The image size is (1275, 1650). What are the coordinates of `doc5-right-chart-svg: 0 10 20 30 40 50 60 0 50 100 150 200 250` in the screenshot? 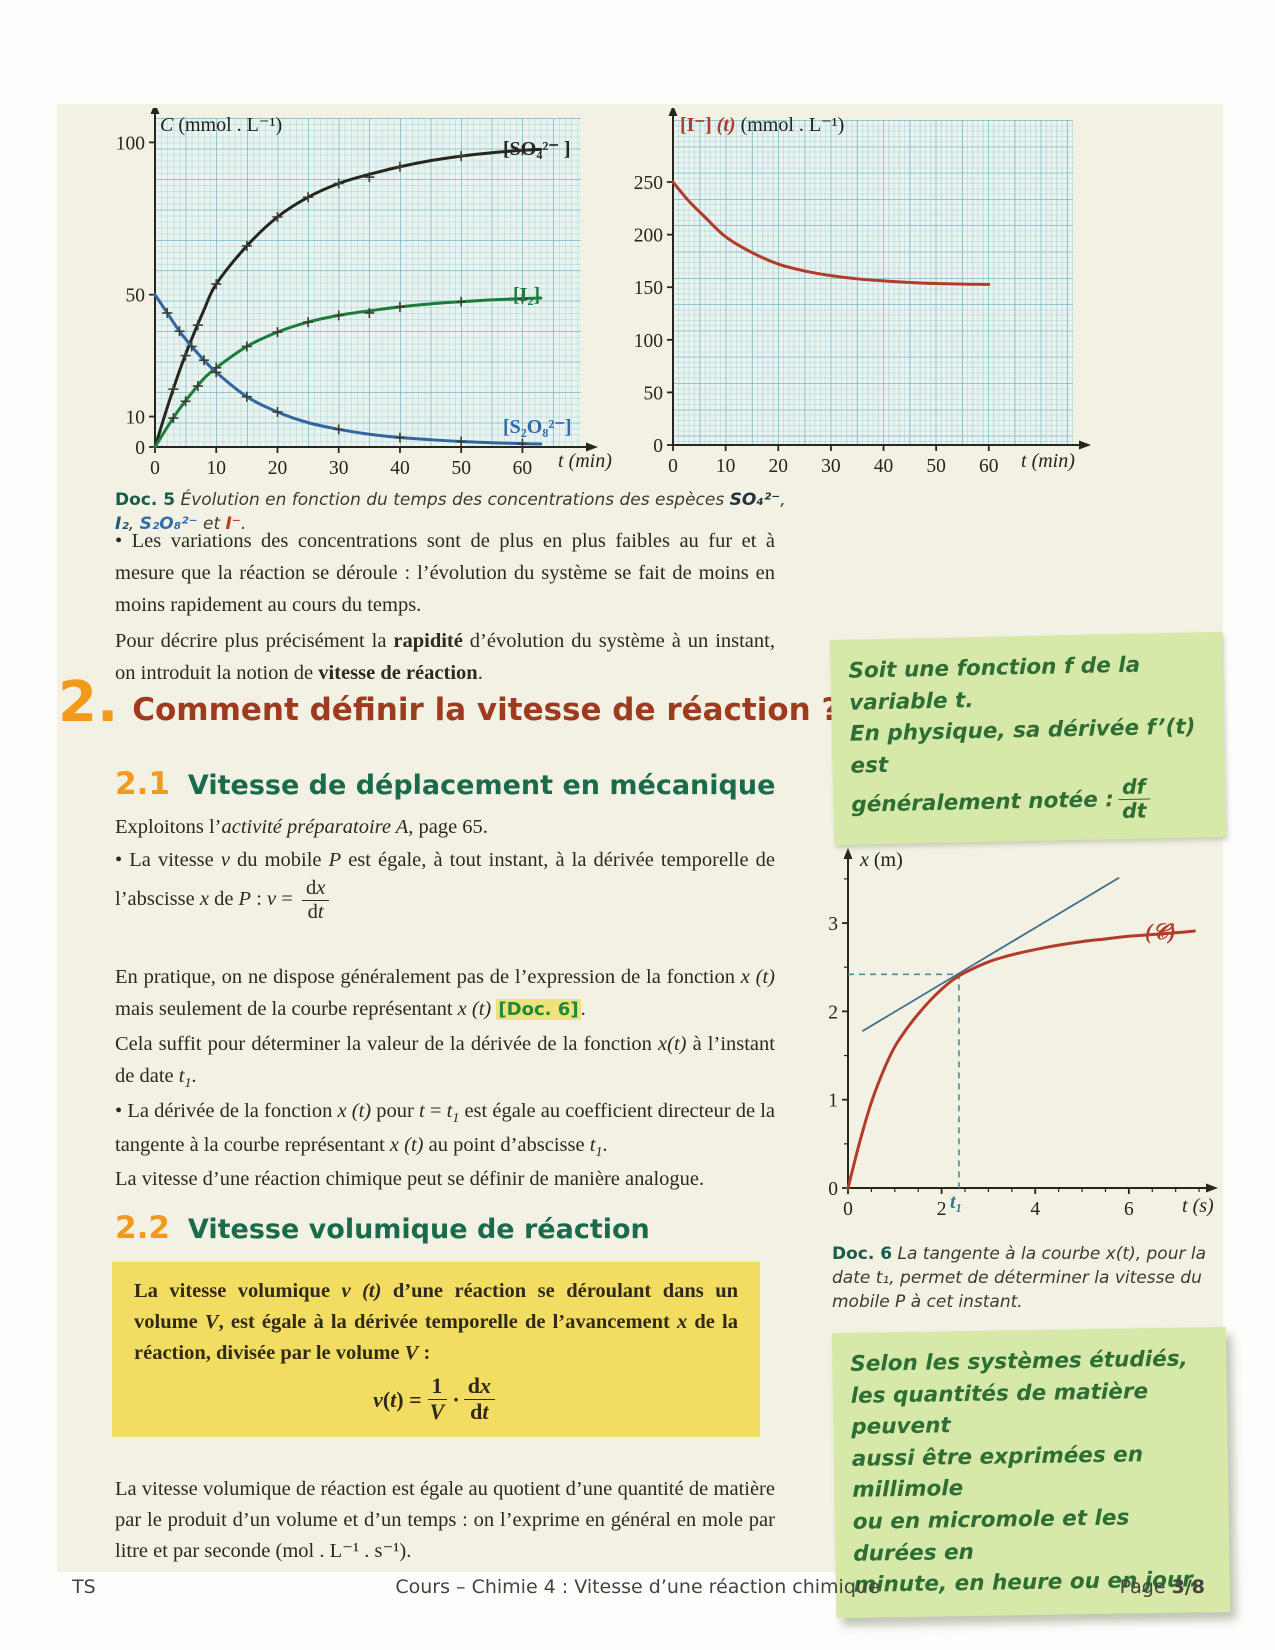 It's located at (862, 292).